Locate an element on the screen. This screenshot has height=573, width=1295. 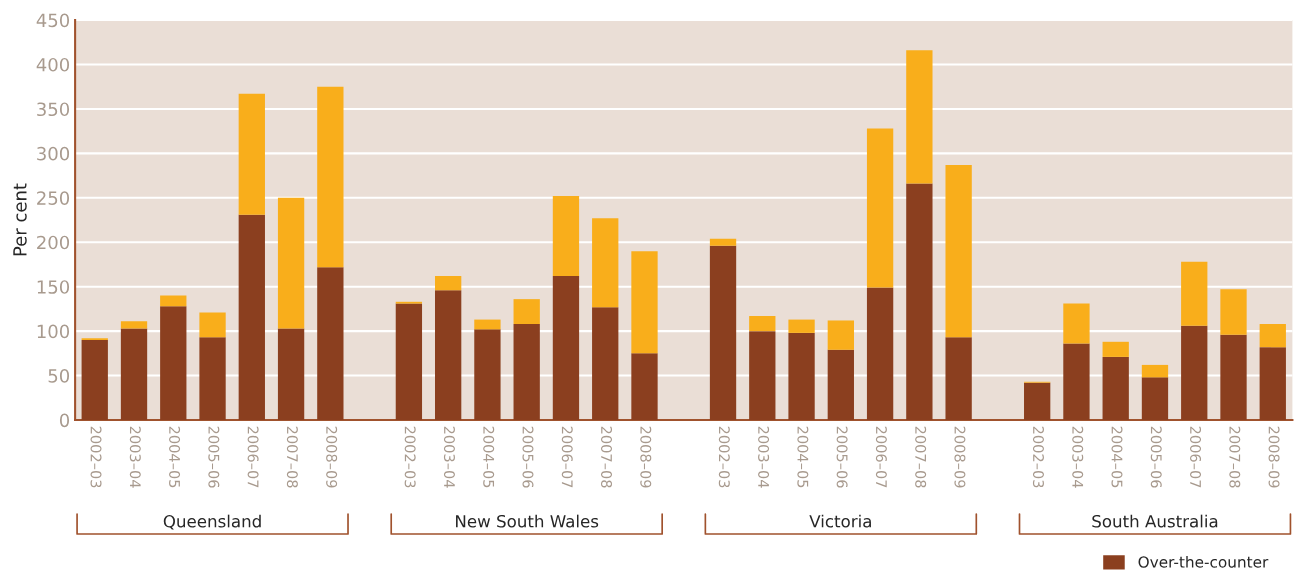
y-tick-label: 250 is located at coordinates (53, 198).